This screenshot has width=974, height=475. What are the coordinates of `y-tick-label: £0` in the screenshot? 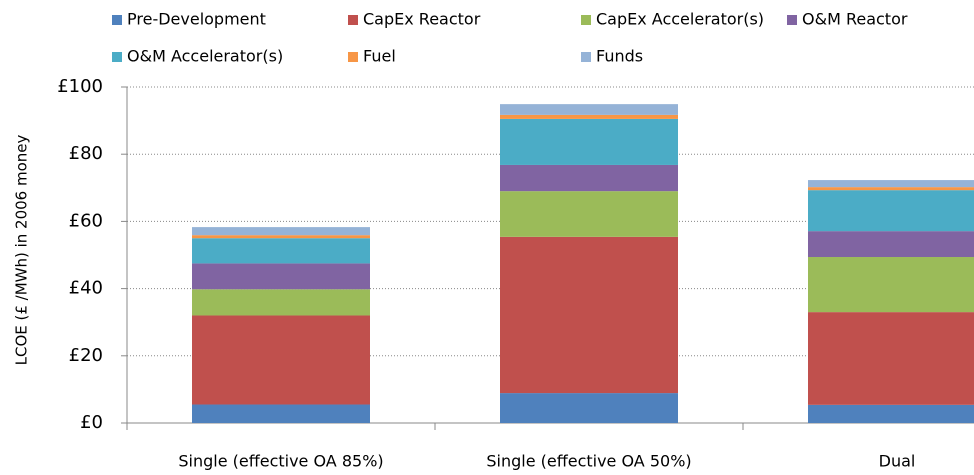 It's located at (91, 422).